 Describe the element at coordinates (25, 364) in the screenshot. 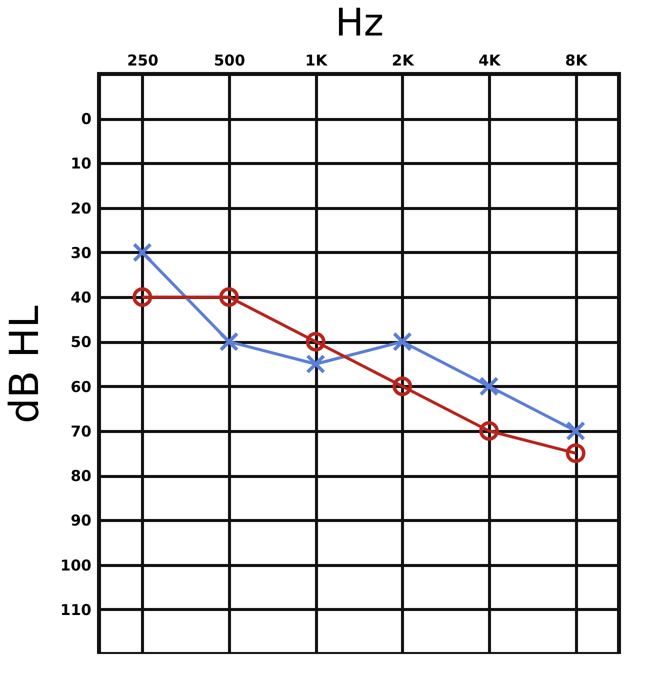

I see `y-axis-title: dB HL` at that location.